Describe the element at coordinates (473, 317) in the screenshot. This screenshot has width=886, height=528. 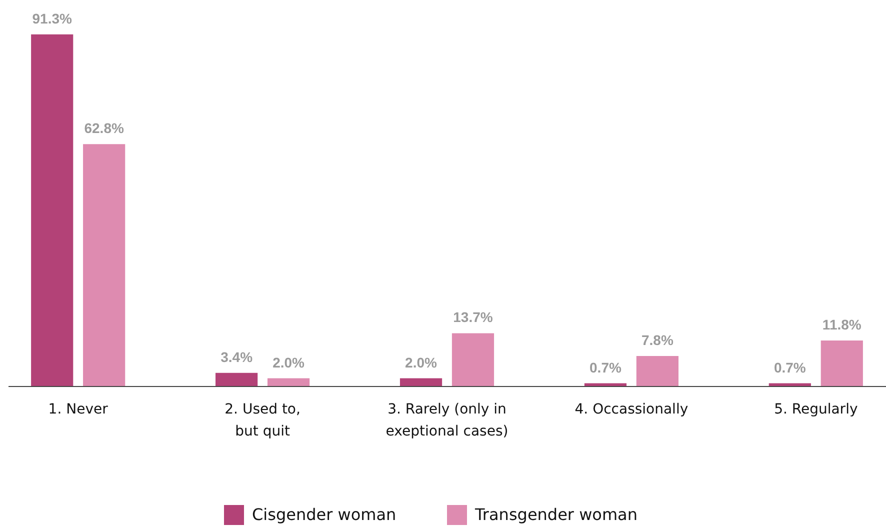
I see `data-label: 13.7%` at that location.